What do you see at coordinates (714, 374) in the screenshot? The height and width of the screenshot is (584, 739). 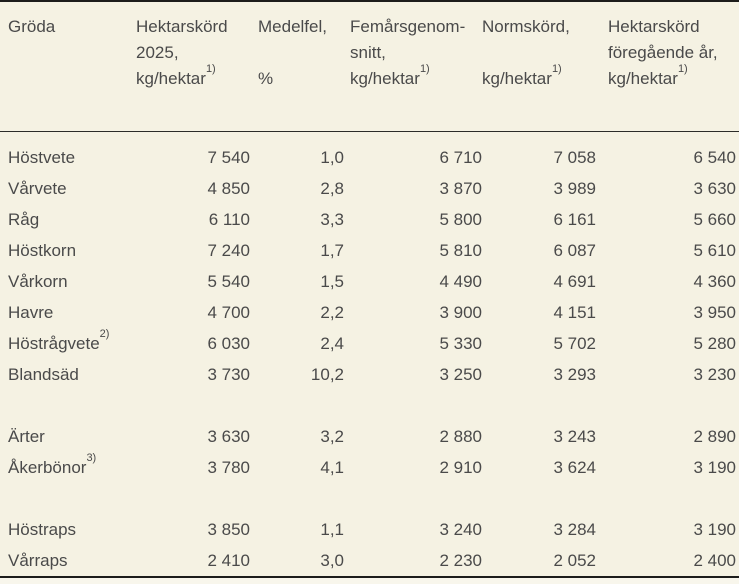 I see `foregaende-ar-cell: 3 230` at bounding box center [714, 374].